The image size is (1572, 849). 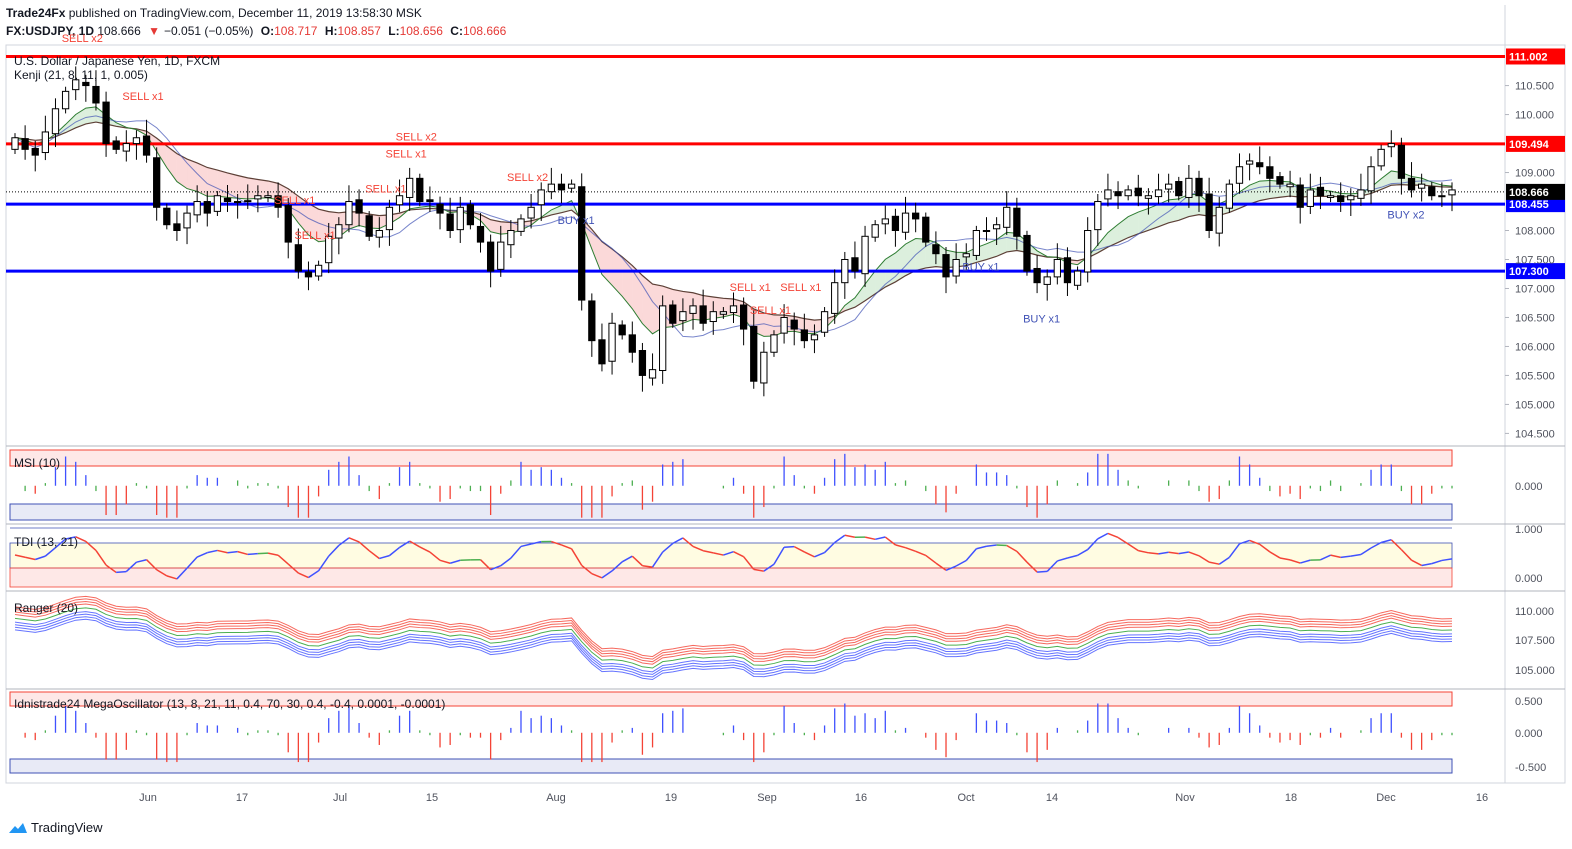 What do you see at coordinates (1535, 376) in the screenshot?
I see `price-tick-label: 105.500` at bounding box center [1535, 376].